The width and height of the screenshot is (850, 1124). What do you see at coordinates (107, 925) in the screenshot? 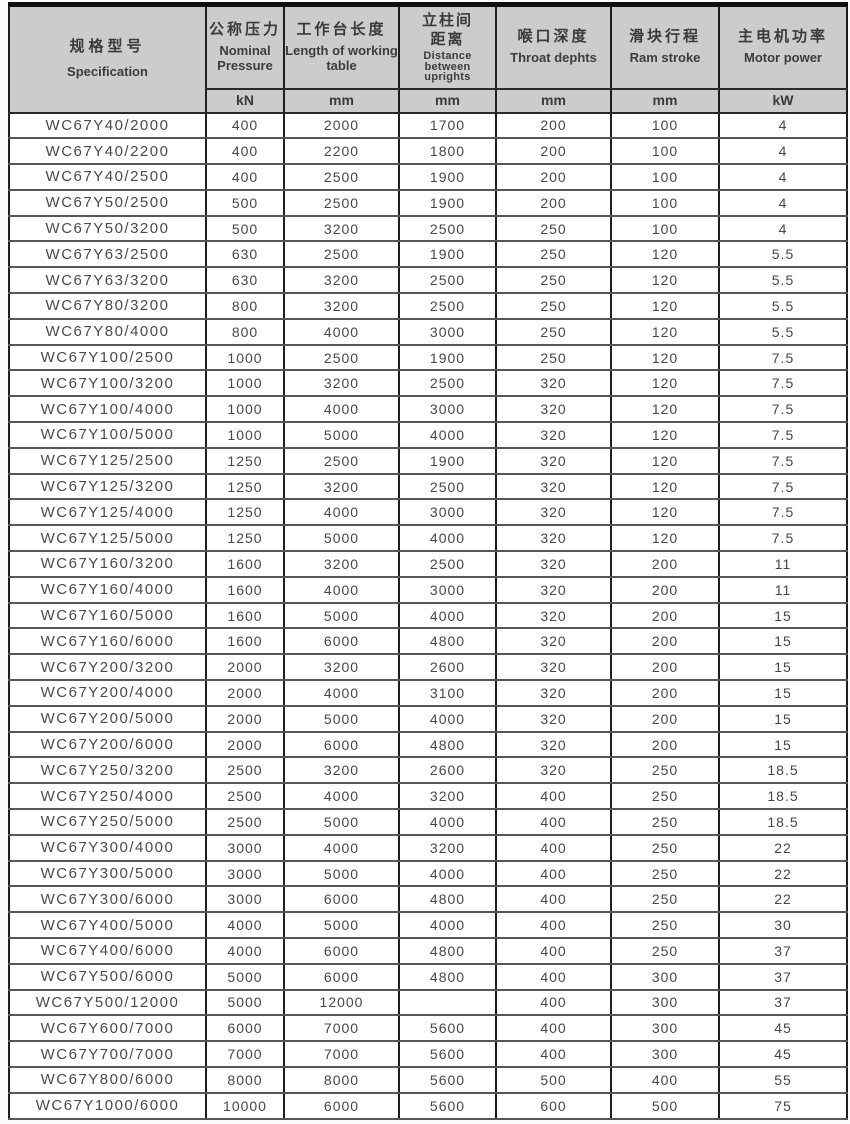
I see `spec-cell: WC67Y400/5000` at bounding box center [107, 925].